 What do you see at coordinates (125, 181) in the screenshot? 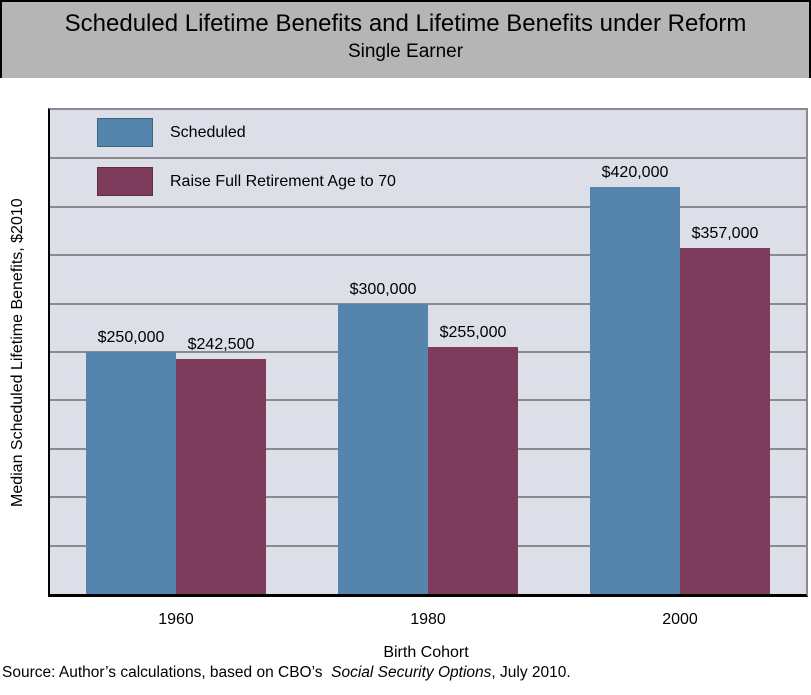
I see `legend-swatch-reform` at bounding box center [125, 181].